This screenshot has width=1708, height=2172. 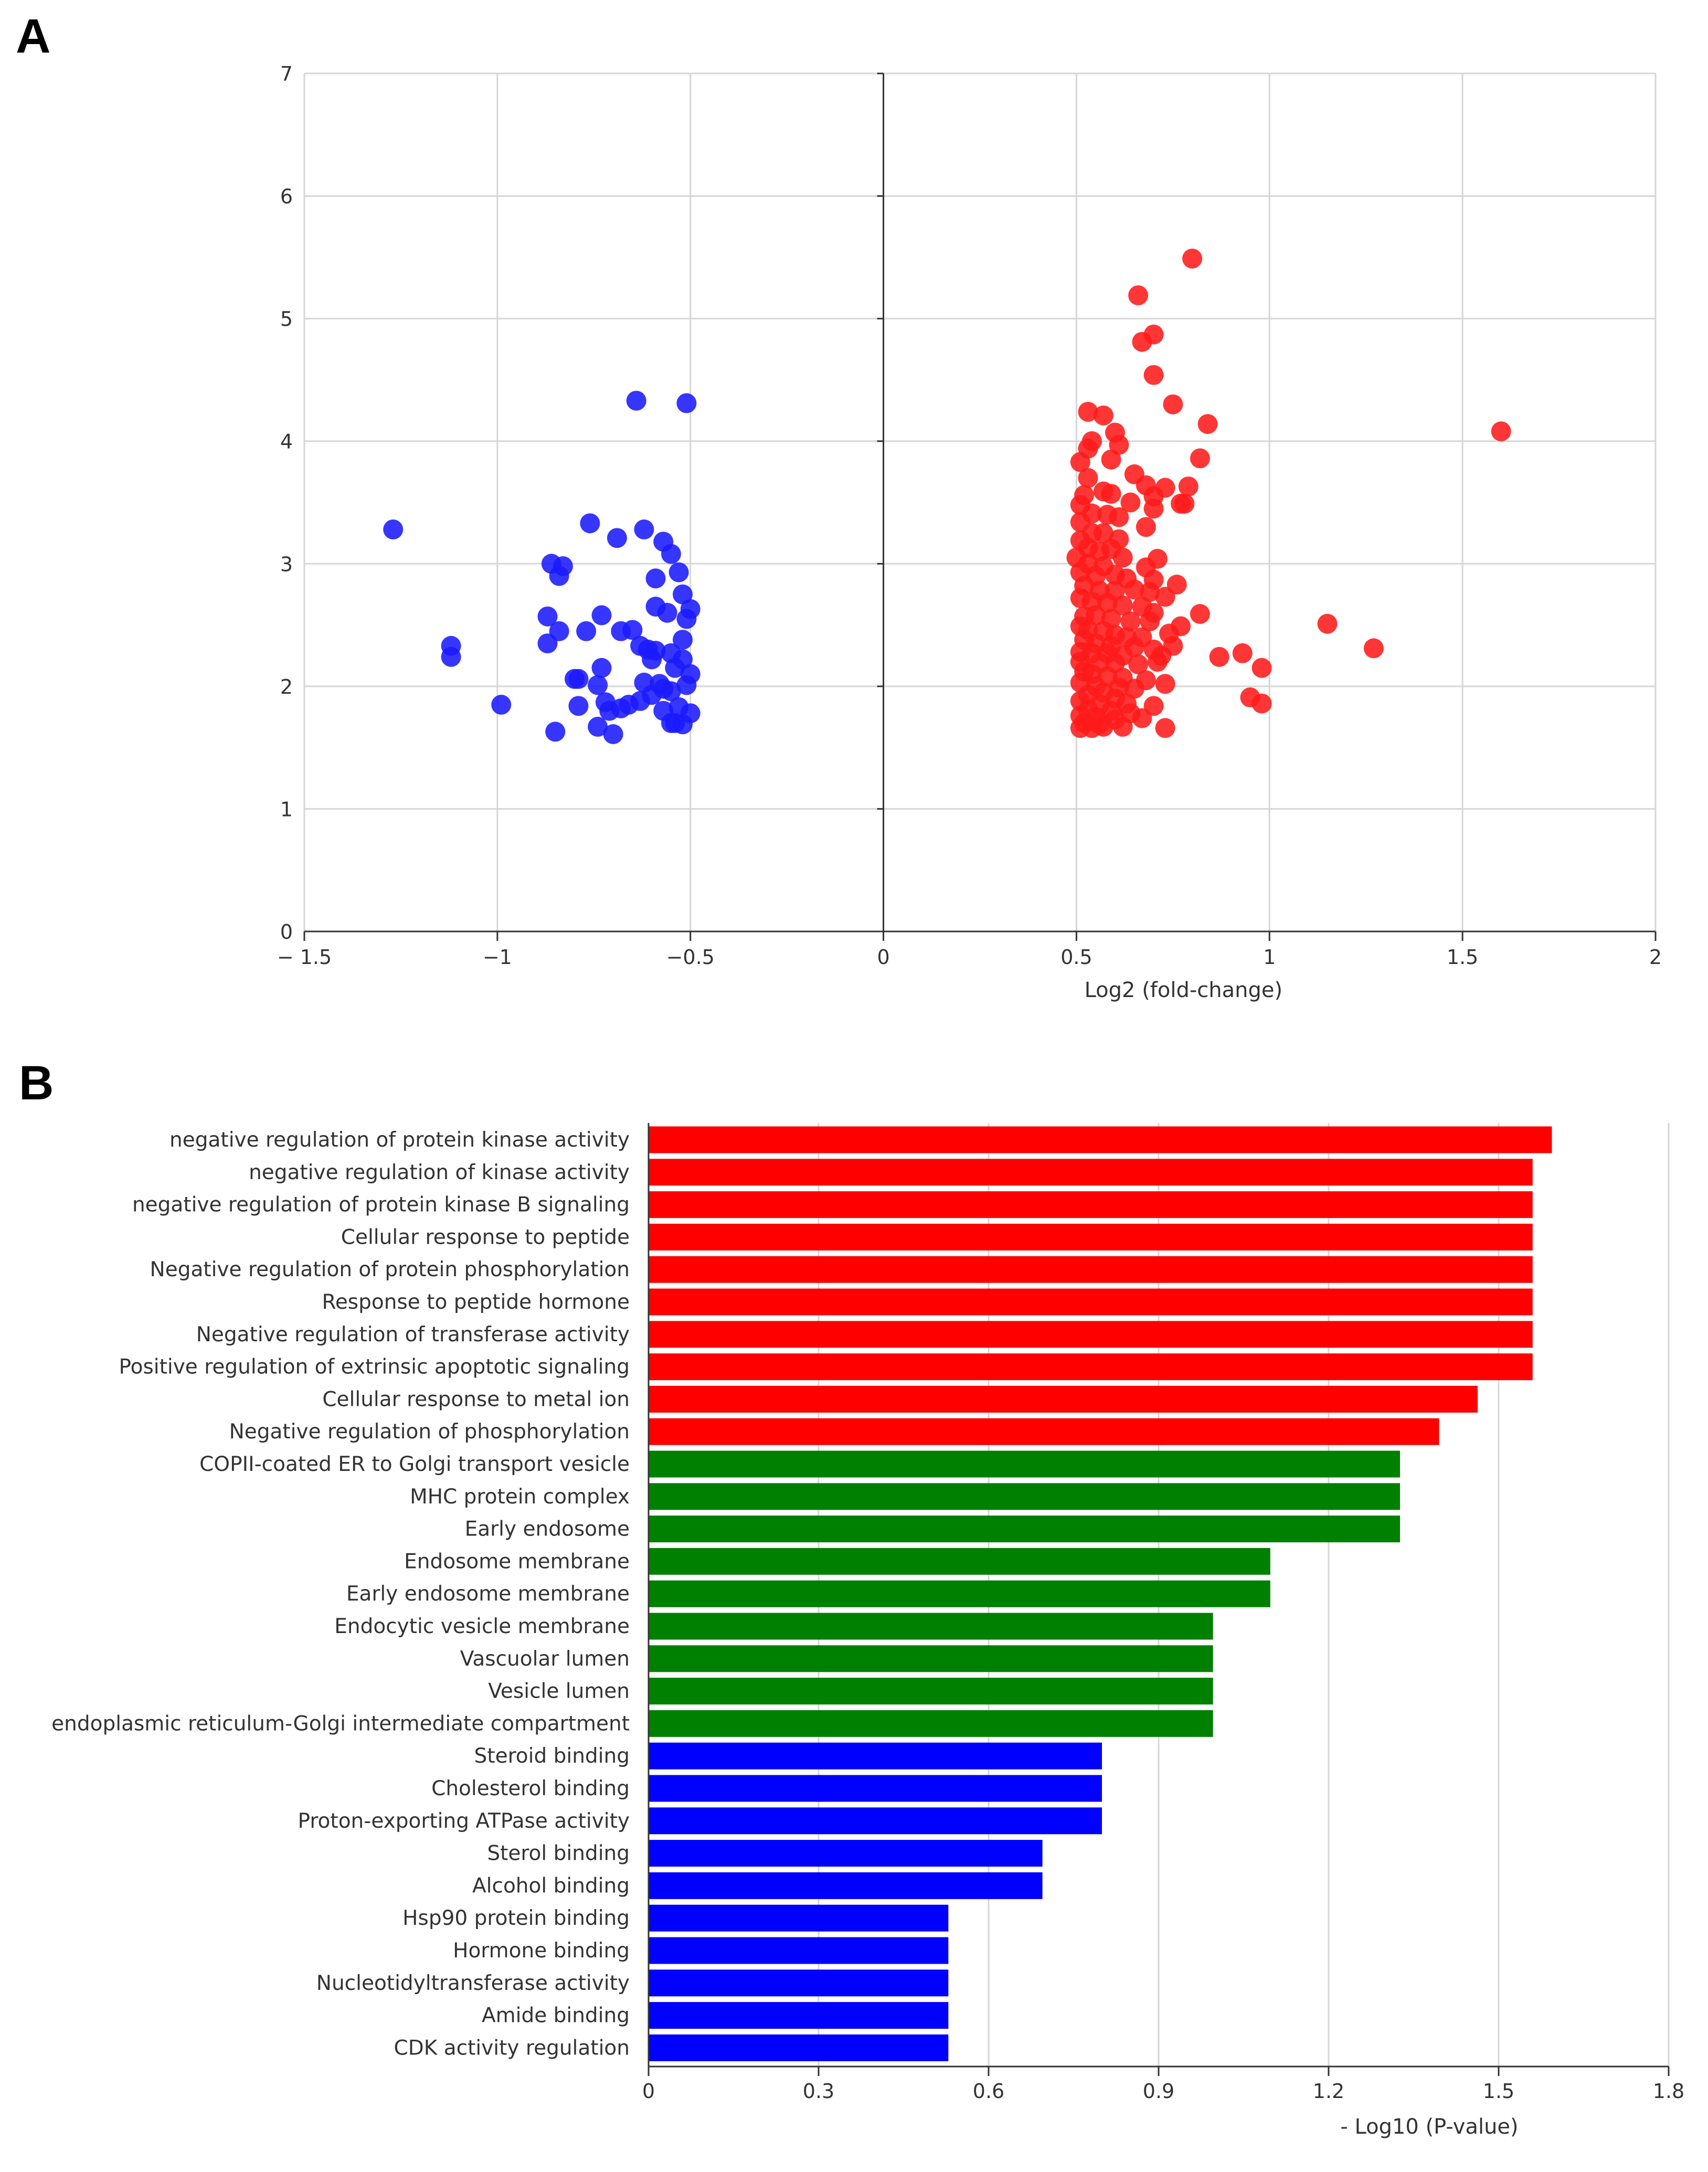 I want to click on category-label: Negative regulation of phosphorylation, so click(x=430, y=1432).